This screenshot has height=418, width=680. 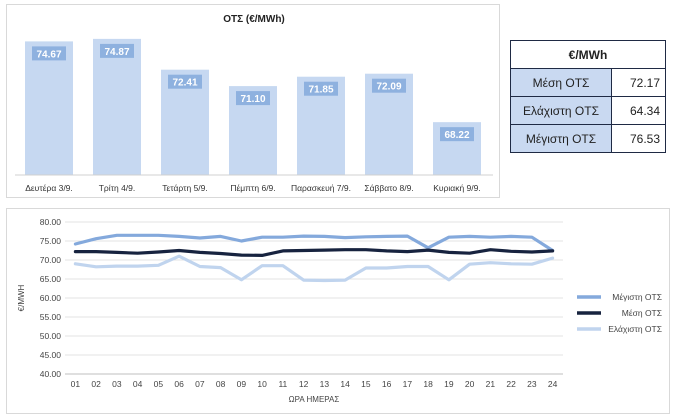 I want to click on x-tick-label: 17, so click(x=408, y=384).